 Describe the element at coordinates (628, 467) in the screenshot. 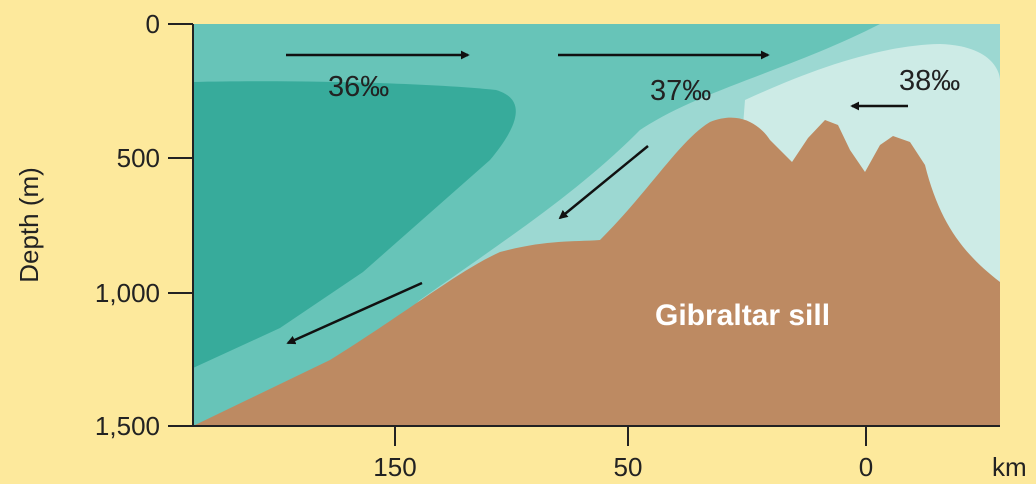

I see `x-tick-label: 50` at that location.